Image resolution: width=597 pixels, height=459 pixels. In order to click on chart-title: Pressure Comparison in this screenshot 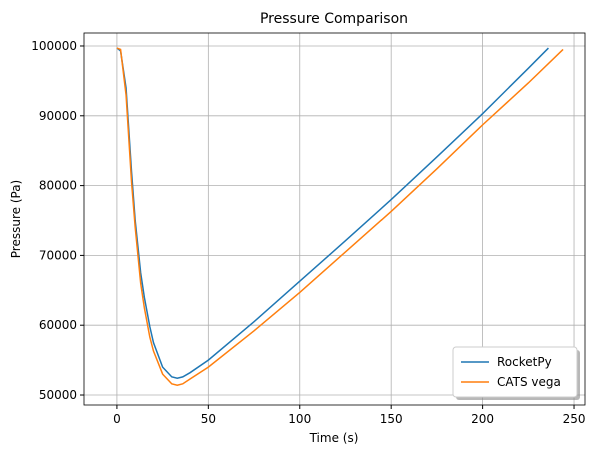, I will do `click(334, 19)`.